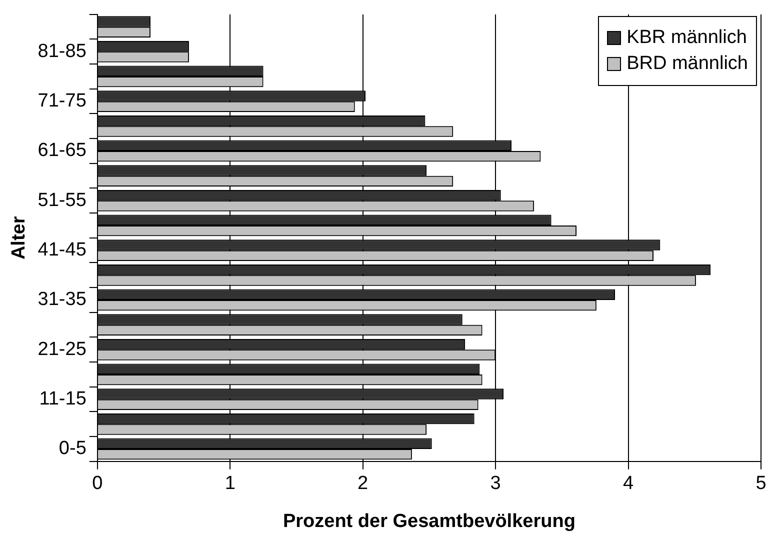 The width and height of the screenshot is (773, 541). Describe the element at coordinates (19, 238) in the screenshot. I see `y-axis-title: Alter` at that location.